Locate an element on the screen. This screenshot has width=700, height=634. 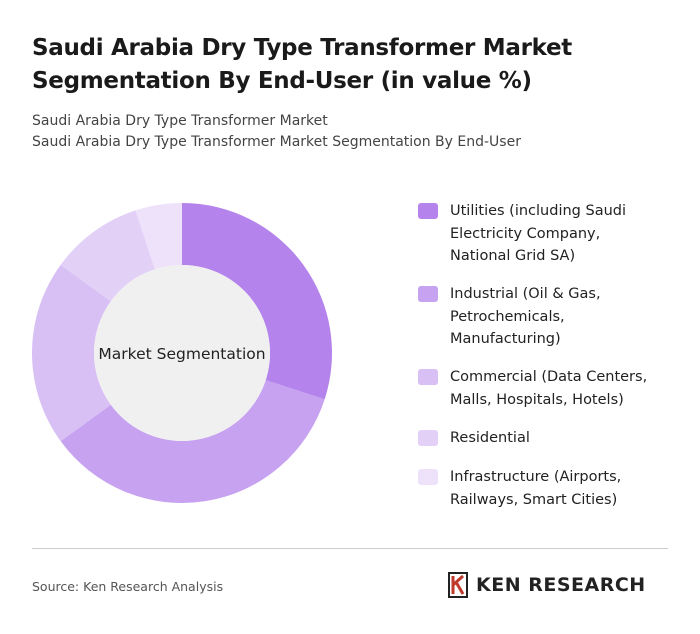
source: Source: Ken Research Analysis is located at coordinates (128, 586).